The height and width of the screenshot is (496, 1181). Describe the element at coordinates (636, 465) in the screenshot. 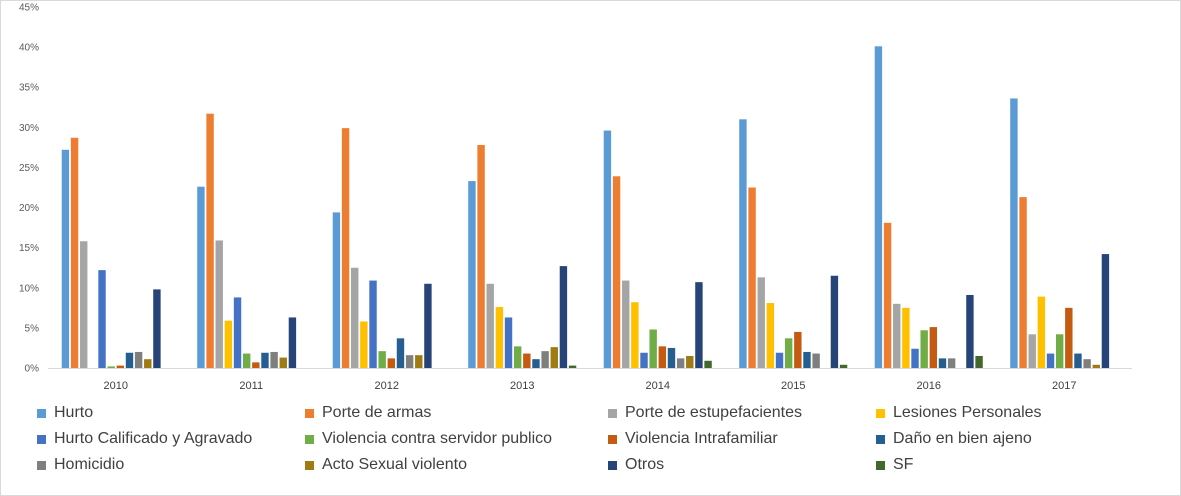

I see `legend-item: Otros` at that location.